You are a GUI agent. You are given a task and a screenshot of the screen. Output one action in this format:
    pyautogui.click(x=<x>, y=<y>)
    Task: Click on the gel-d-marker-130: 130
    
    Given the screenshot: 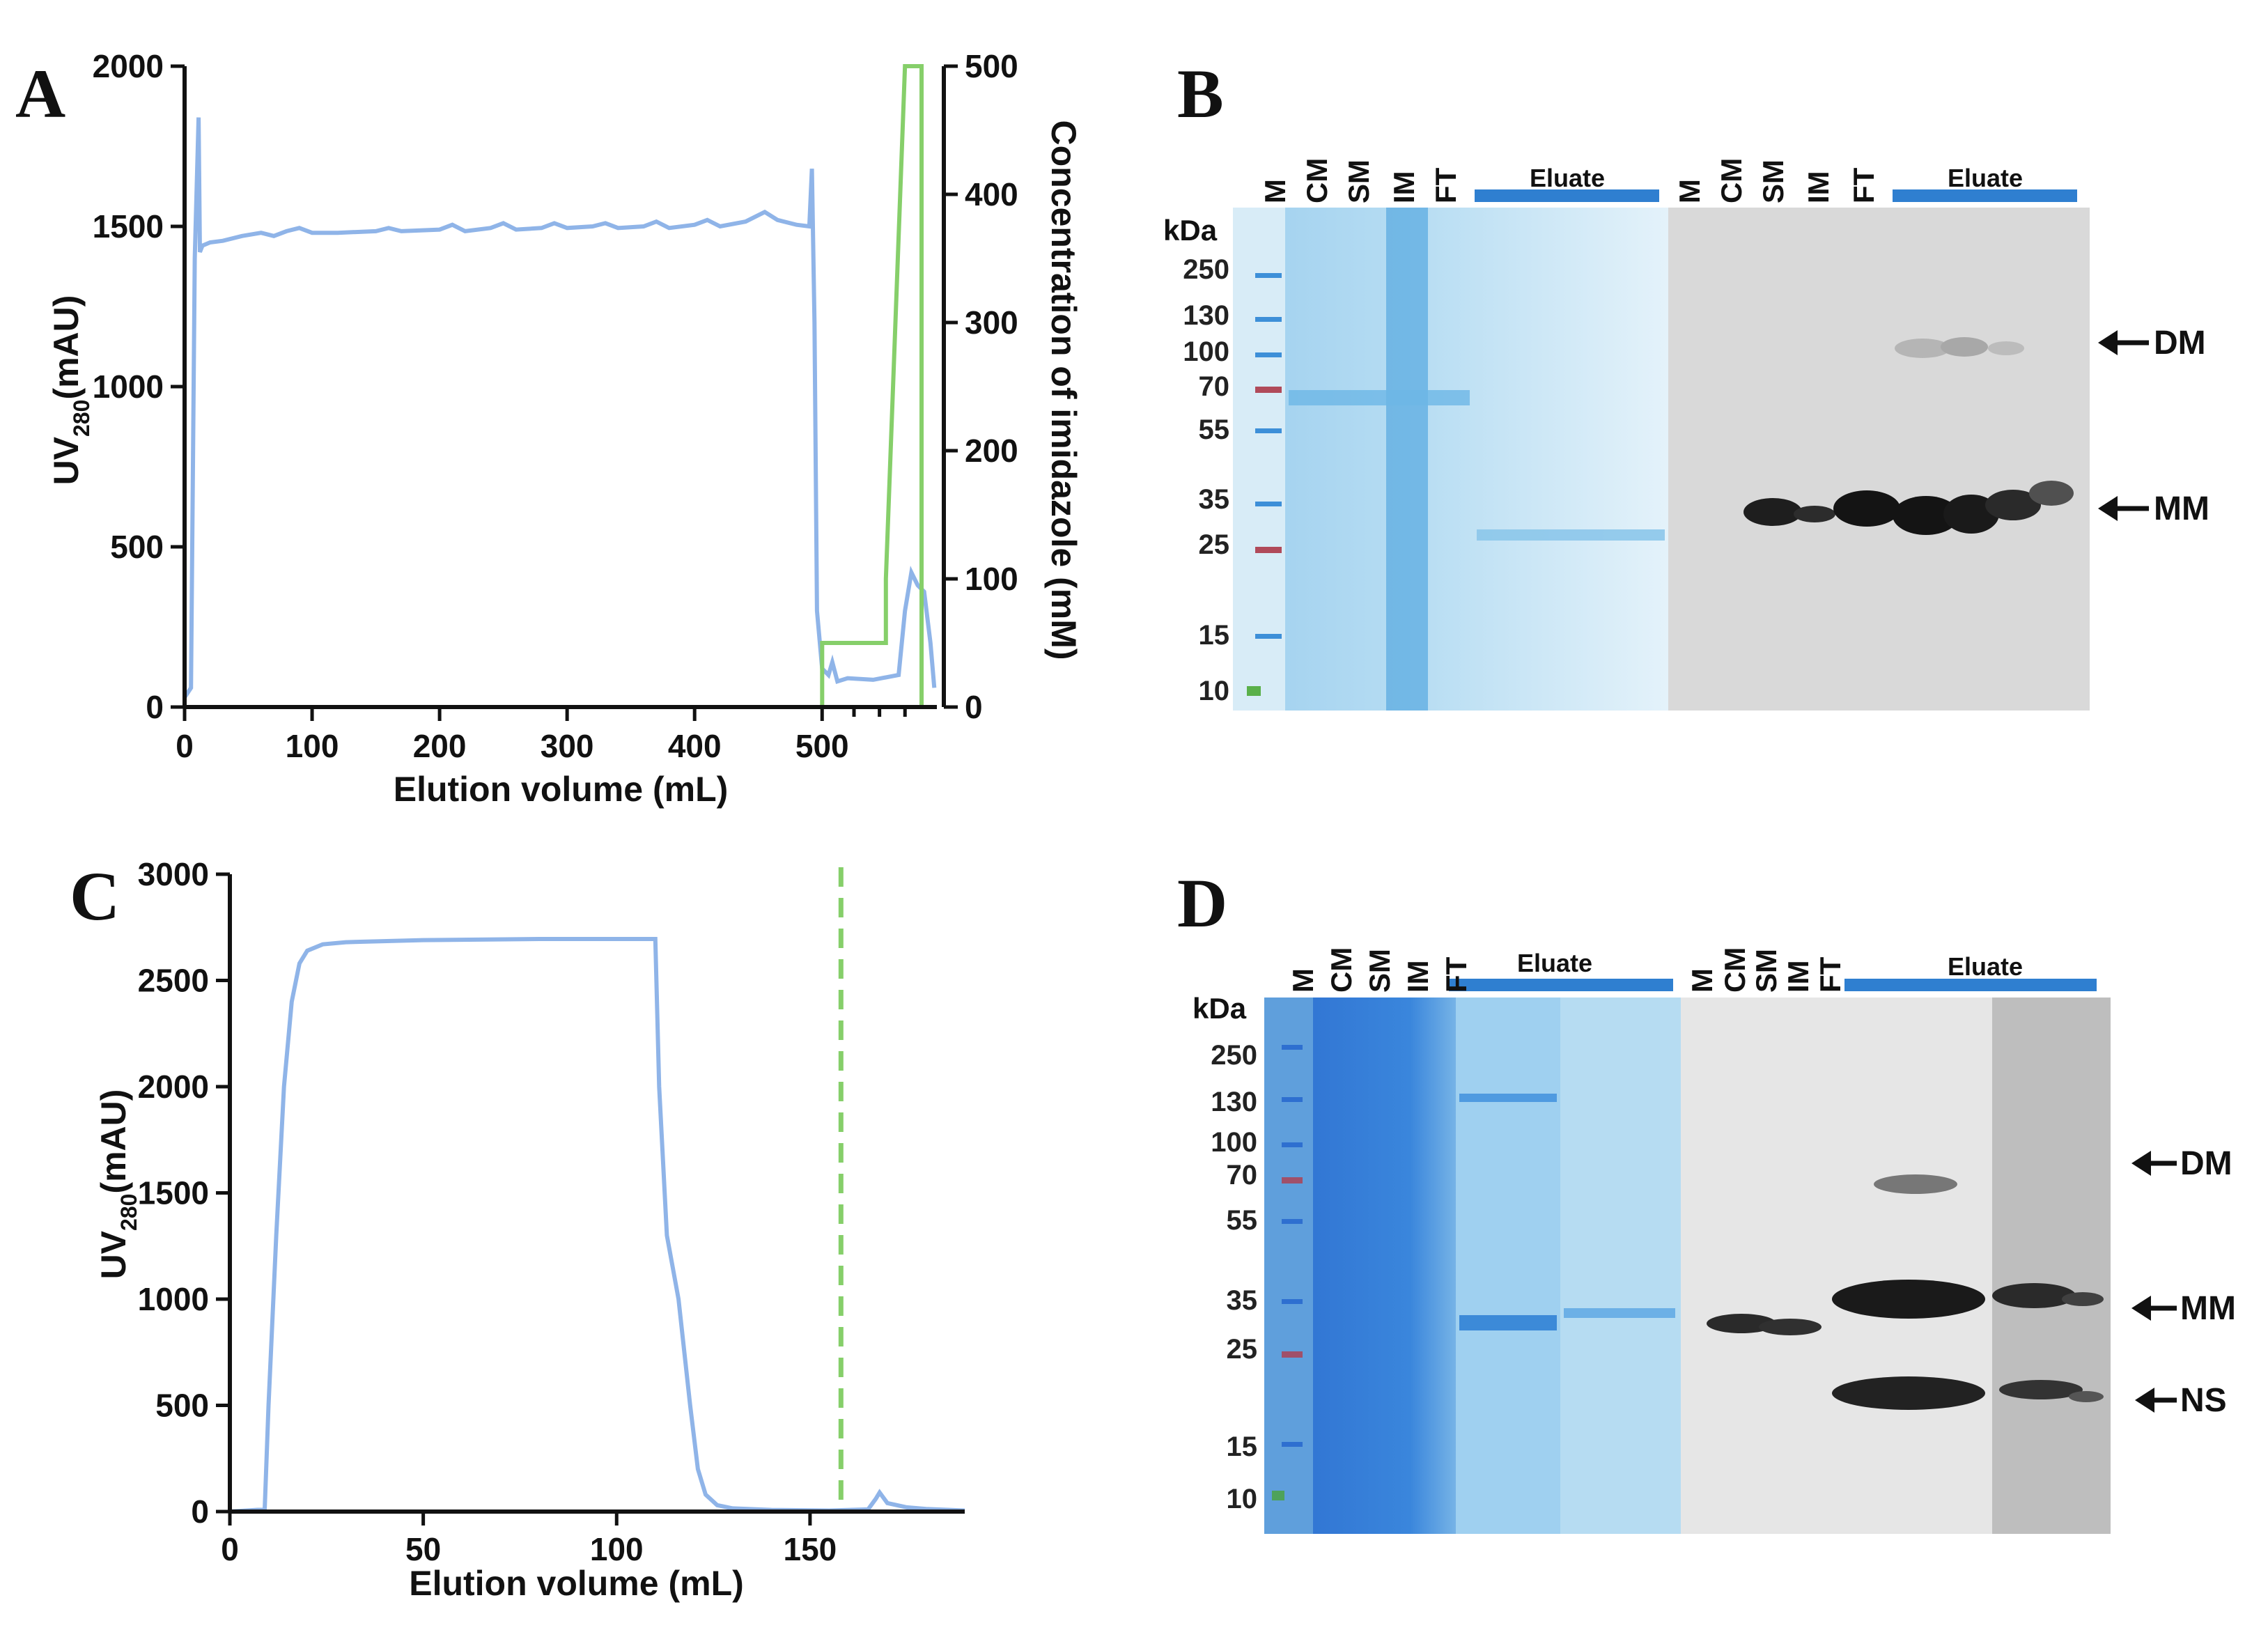 What is the action you would take?
    pyautogui.click(x=1234, y=1102)
    